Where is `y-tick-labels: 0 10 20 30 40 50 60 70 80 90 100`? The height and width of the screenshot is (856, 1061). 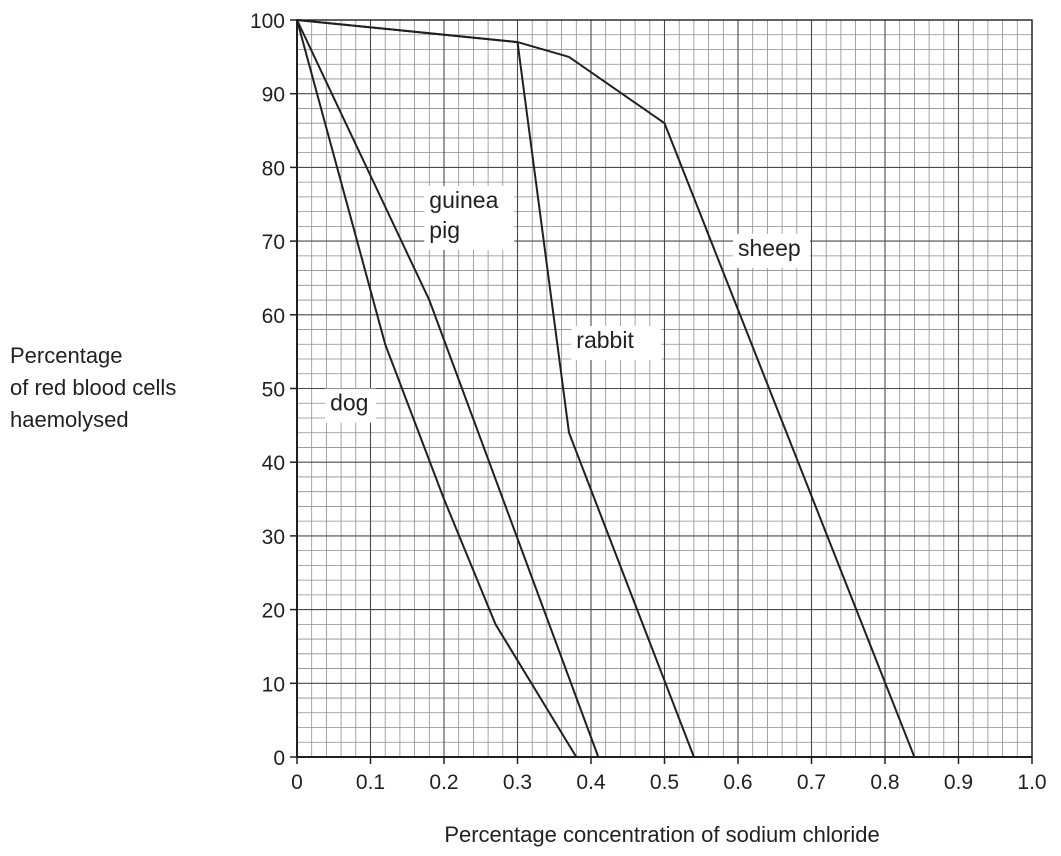 y-tick-labels: 0 10 20 30 40 50 60 70 80 90 100 is located at coordinates (267, 390).